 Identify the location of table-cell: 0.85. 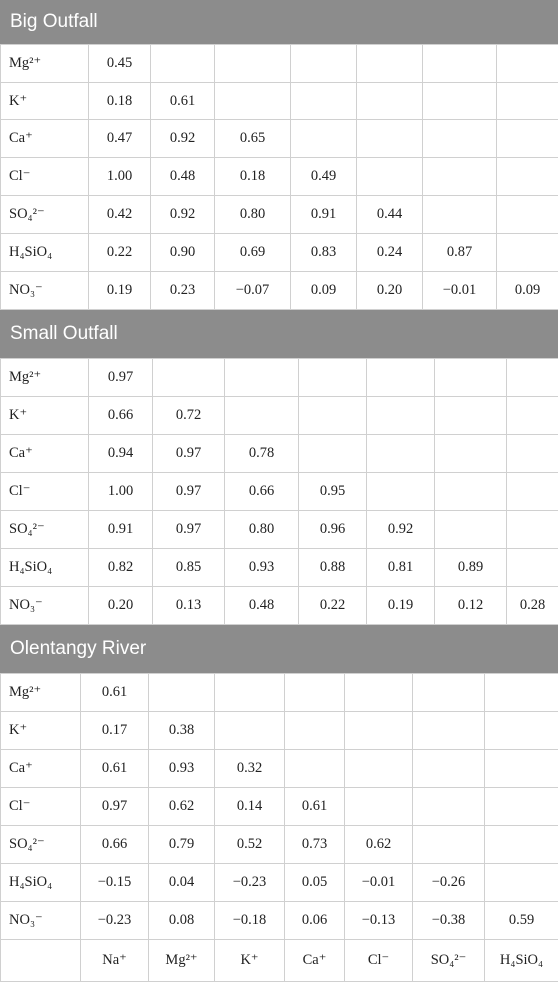
(188, 567).